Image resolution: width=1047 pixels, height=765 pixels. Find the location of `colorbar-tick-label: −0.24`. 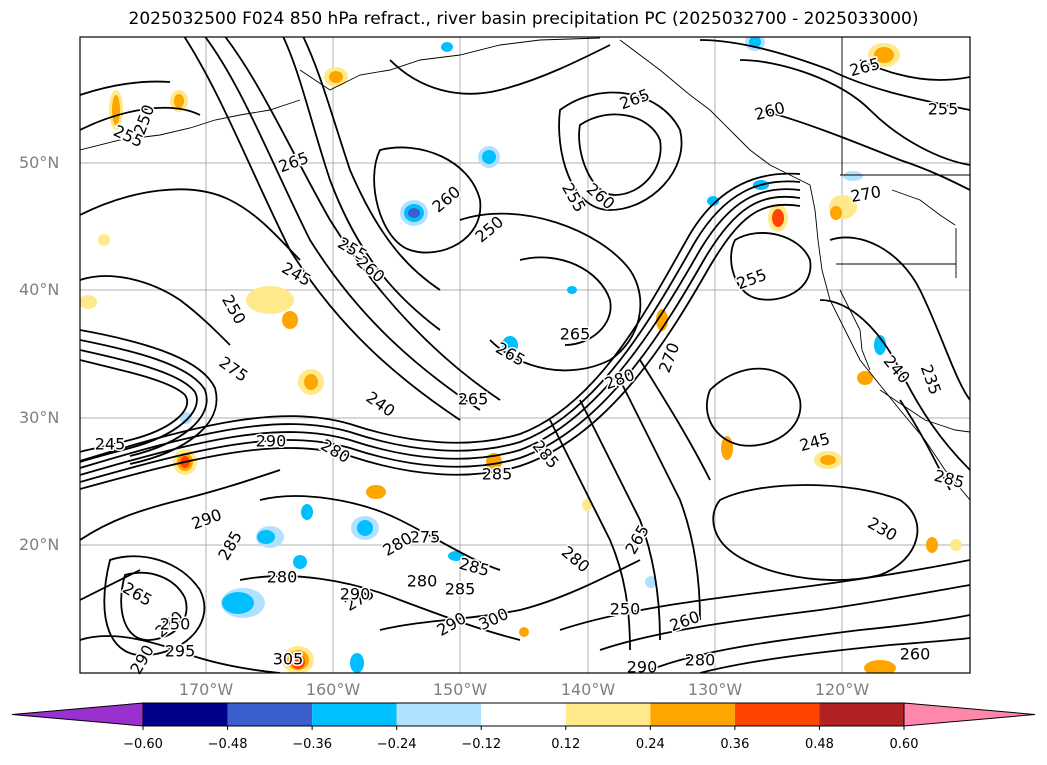

colorbar-tick-label: −0.24 is located at coordinates (396, 744).